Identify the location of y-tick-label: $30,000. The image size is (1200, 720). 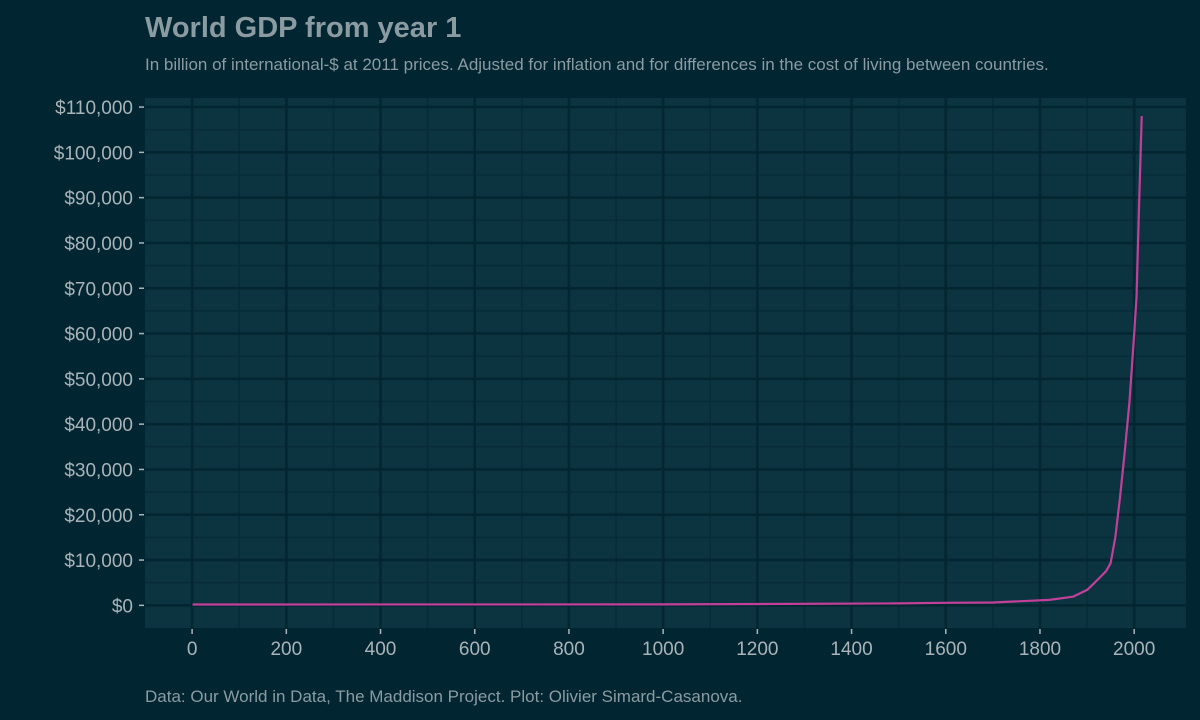
(98, 470).